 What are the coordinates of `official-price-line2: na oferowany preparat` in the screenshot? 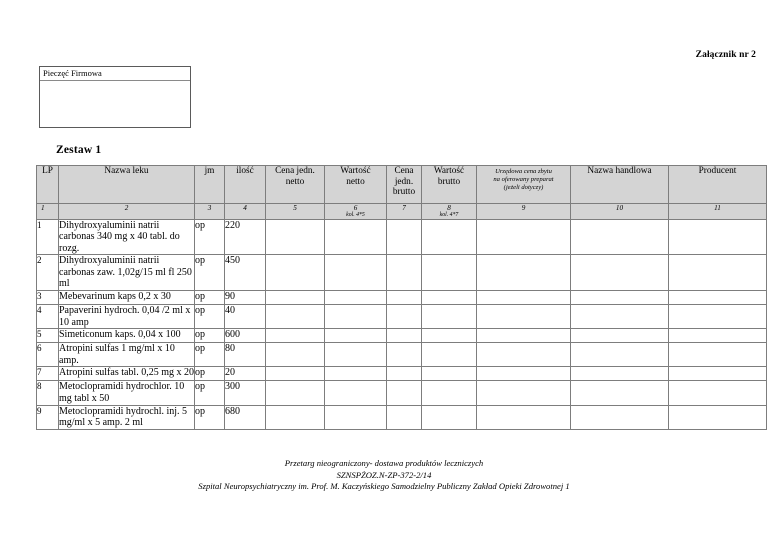 It's located at (523, 179).